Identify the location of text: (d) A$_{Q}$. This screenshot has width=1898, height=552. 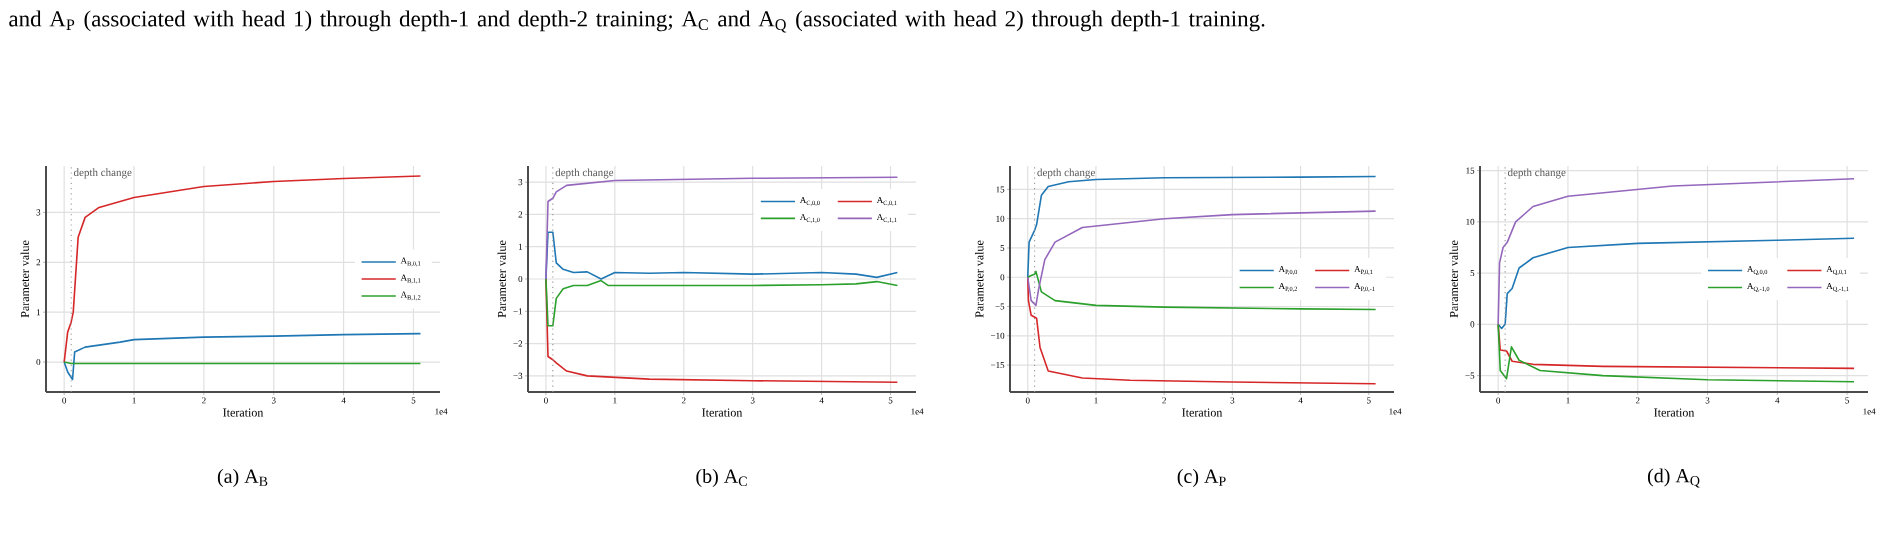
(1673, 478).